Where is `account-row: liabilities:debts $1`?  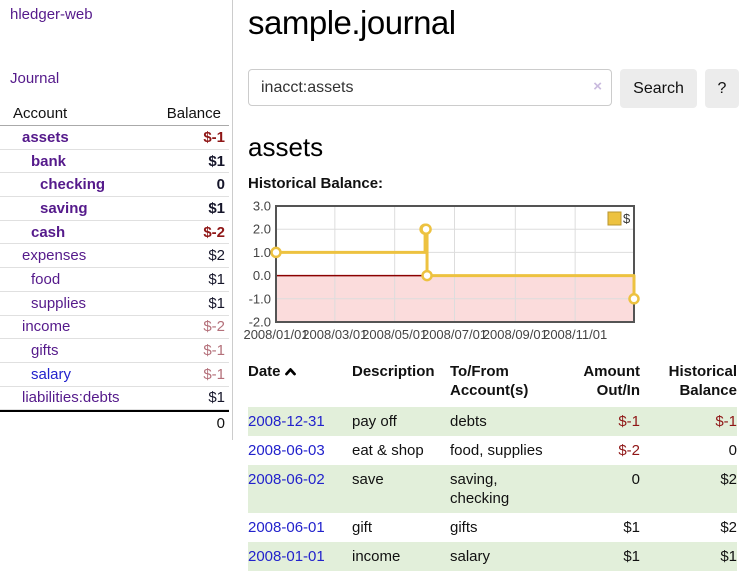
account-row: liabilities:debts $1 is located at coordinates (114, 399).